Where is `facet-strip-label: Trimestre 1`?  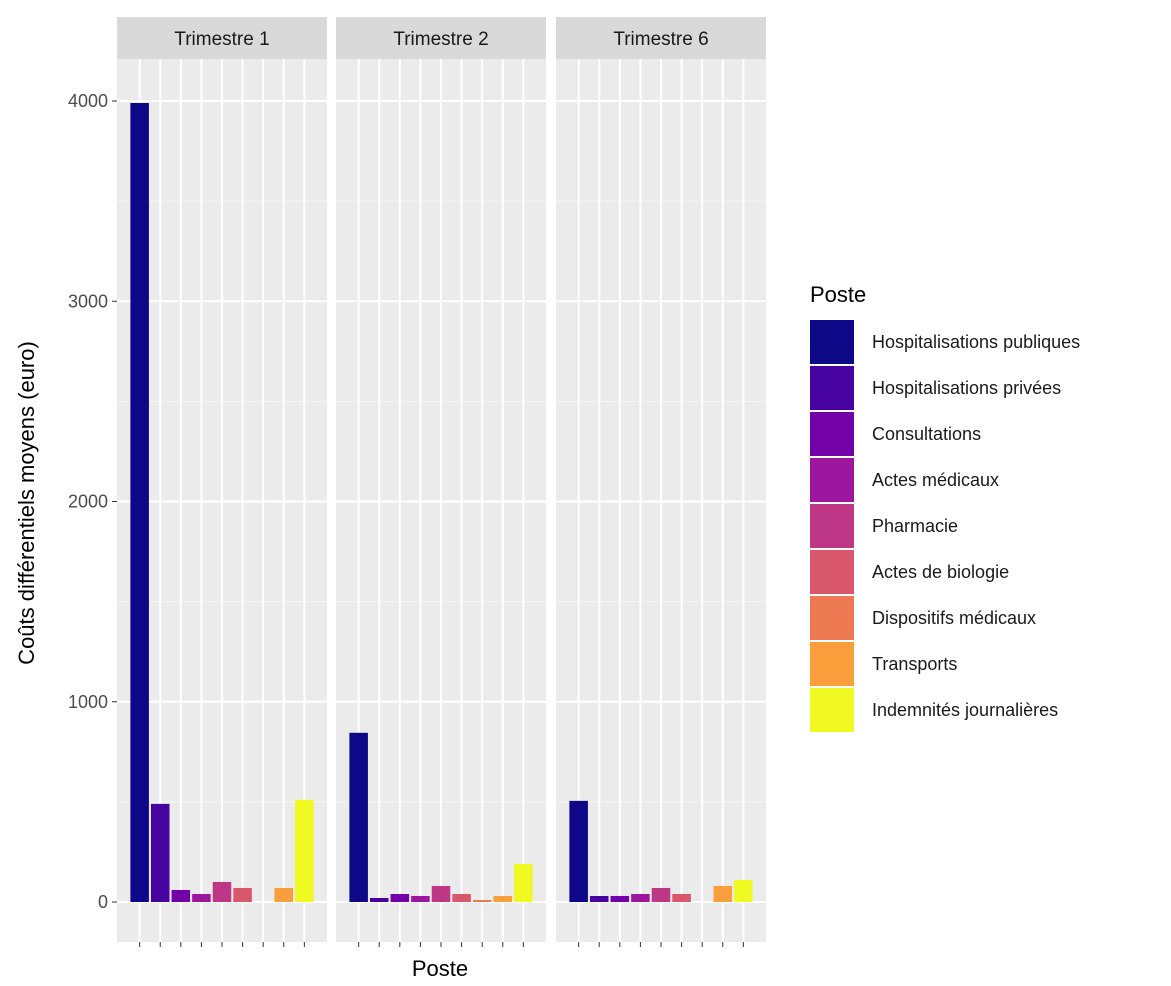
facet-strip-label: Trimestre 1 is located at coordinates (221, 39).